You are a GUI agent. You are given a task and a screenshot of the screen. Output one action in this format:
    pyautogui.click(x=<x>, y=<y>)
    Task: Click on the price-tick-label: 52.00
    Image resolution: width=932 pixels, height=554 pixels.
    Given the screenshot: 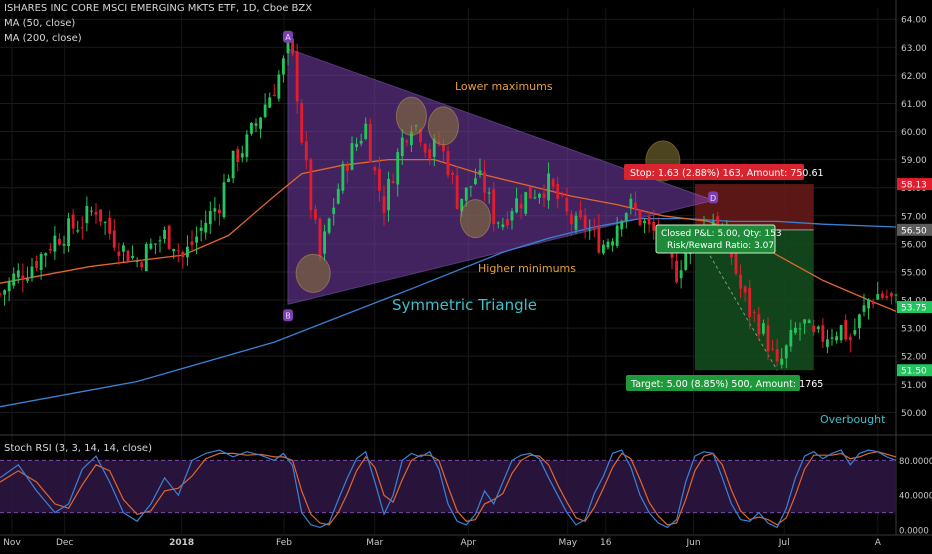 What is the action you would take?
    pyautogui.click(x=914, y=358)
    